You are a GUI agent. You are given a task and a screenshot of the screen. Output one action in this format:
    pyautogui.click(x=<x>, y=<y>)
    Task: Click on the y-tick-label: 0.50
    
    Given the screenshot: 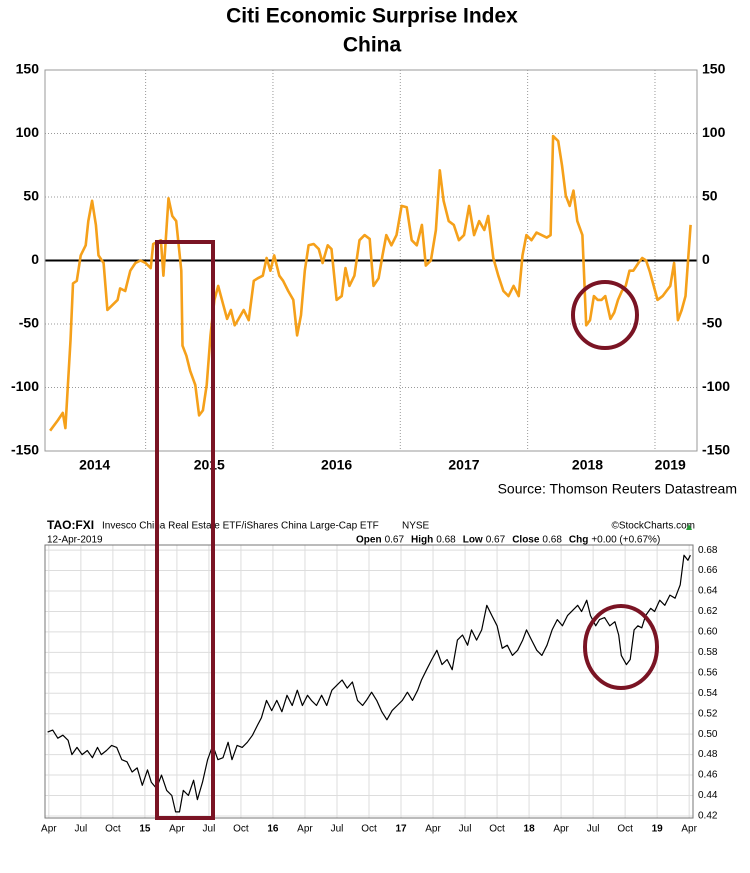 What is the action you would take?
    pyautogui.click(x=708, y=734)
    